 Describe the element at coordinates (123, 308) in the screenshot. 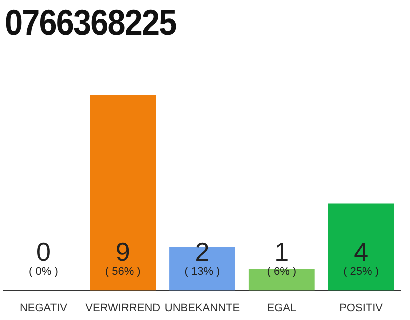

I see `x-tick-label: VERWIRREND` at that location.